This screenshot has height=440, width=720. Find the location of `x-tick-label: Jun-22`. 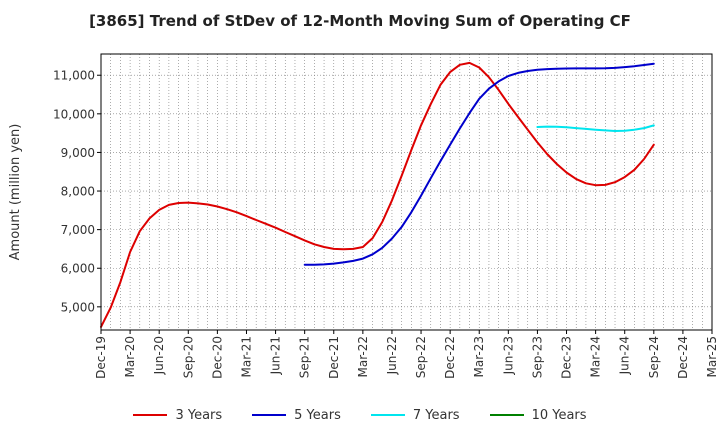

x-tick-label: Jun-22 is located at coordinates (392, 355).